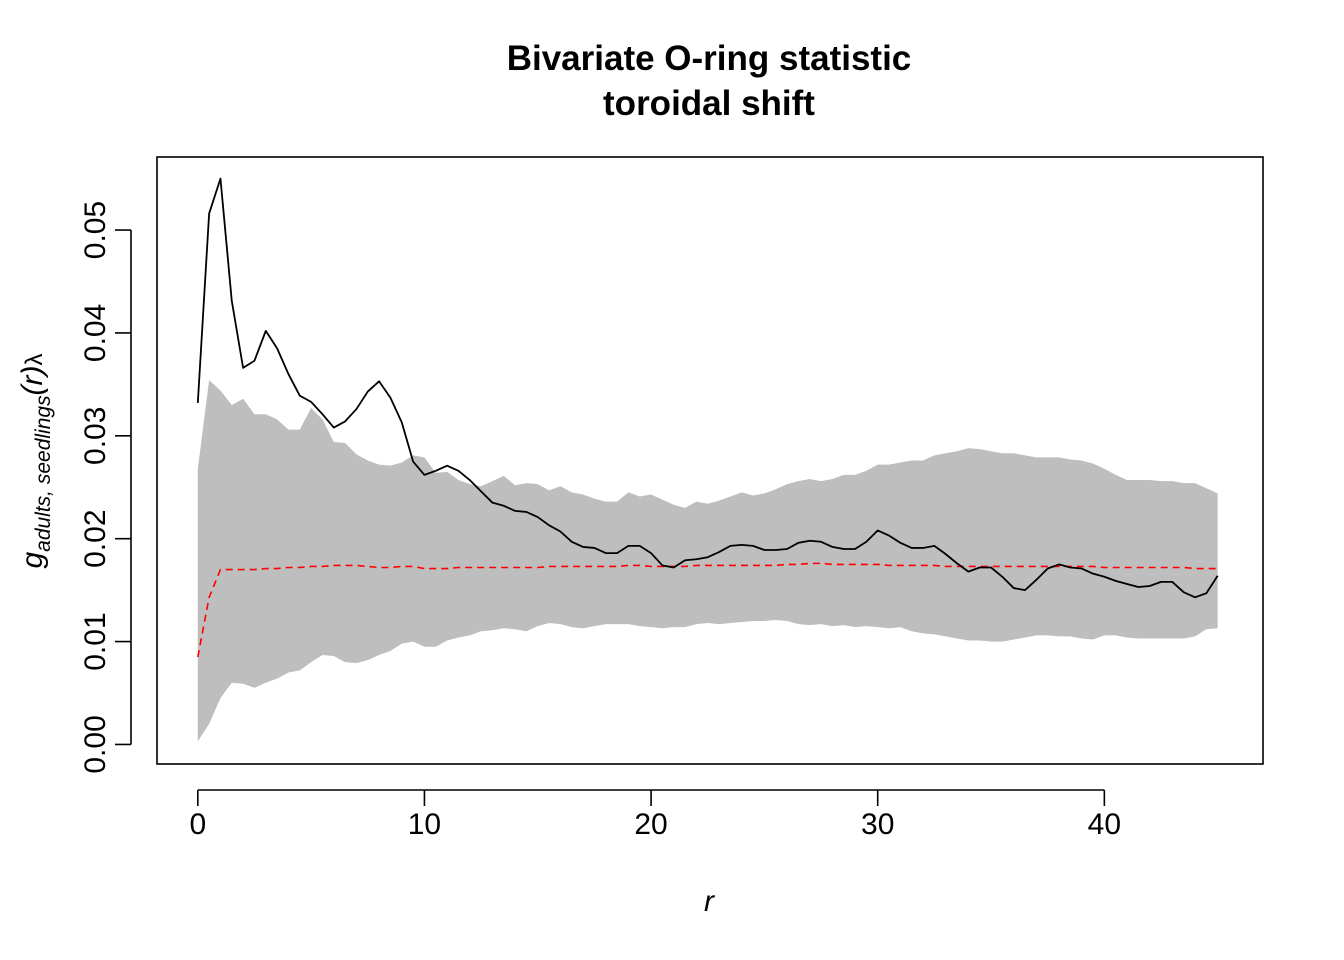 This screenshot has width=1344, height=960. What do you see at coordinates (424, 824) in the screenshot?
I see `x-tick-label: 10` at bounding box center [424, 824].